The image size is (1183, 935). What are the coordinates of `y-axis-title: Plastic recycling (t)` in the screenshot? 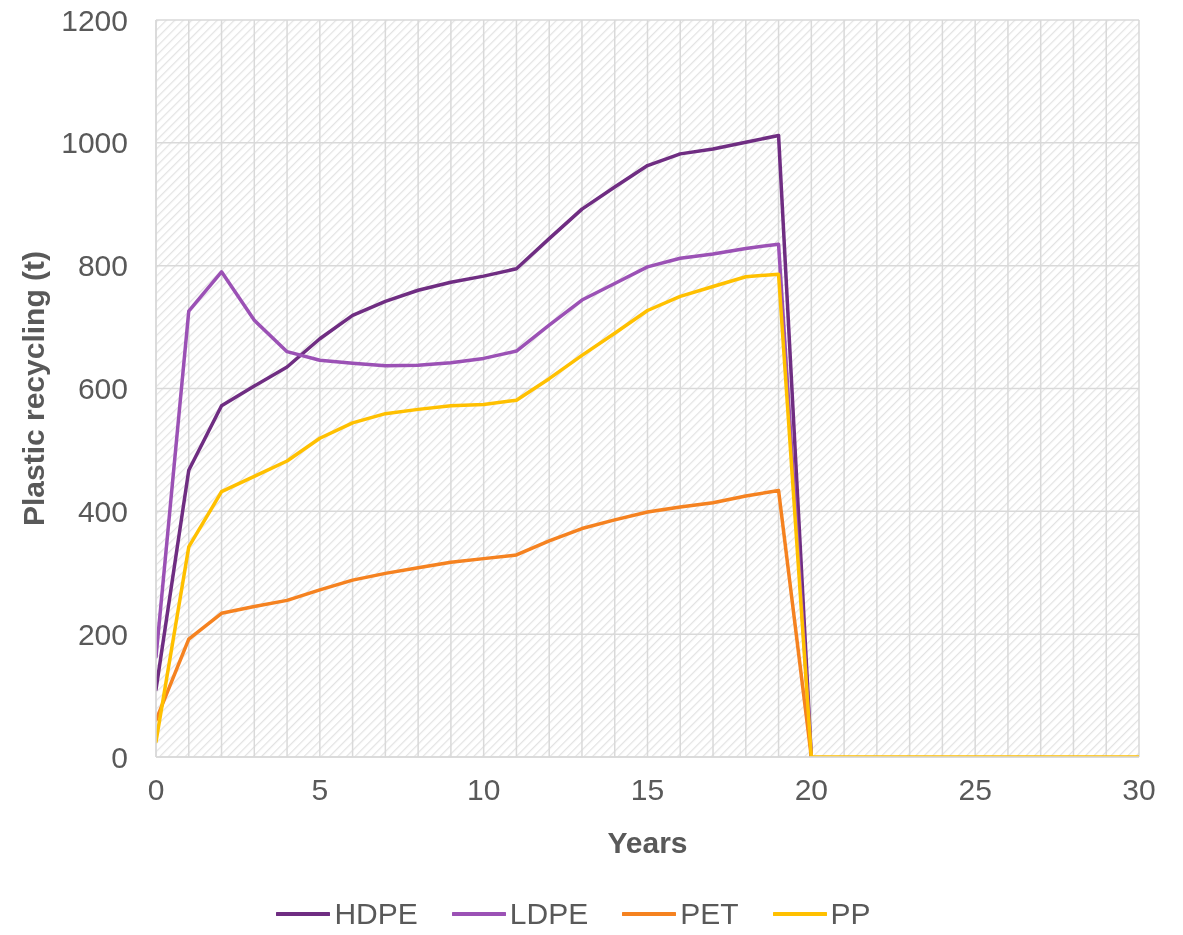 It's located at (33, 388).